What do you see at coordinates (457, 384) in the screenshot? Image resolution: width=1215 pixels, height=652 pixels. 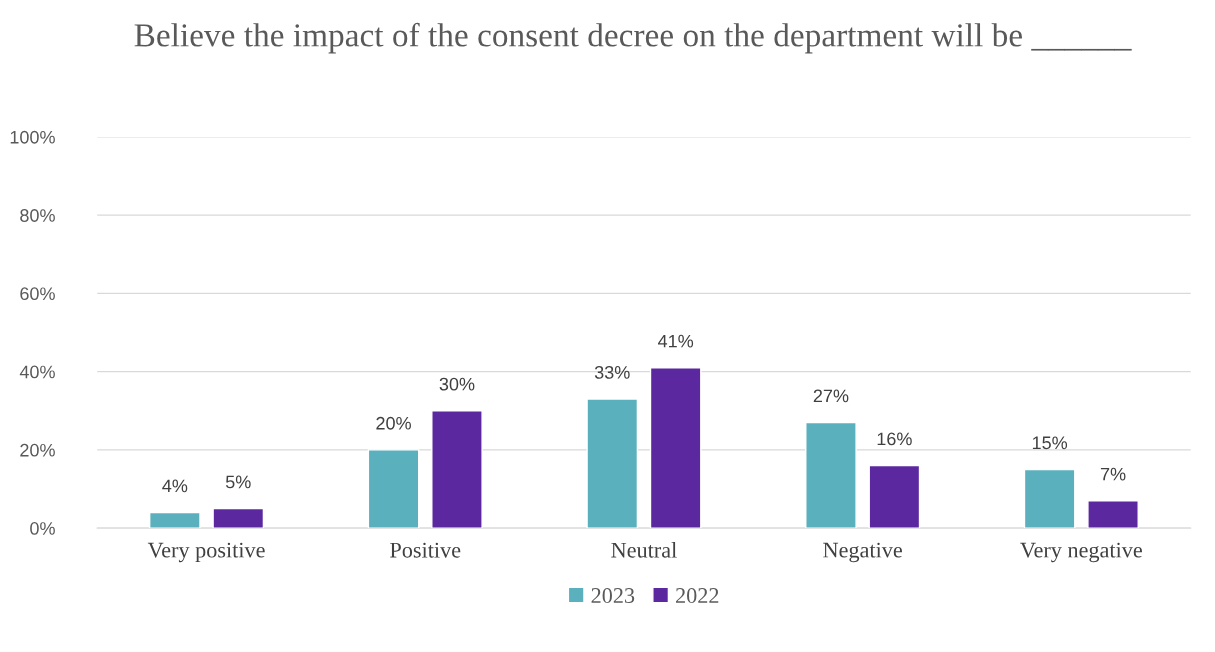 I see `data-label: 30%` at bounding box center [457, 384].